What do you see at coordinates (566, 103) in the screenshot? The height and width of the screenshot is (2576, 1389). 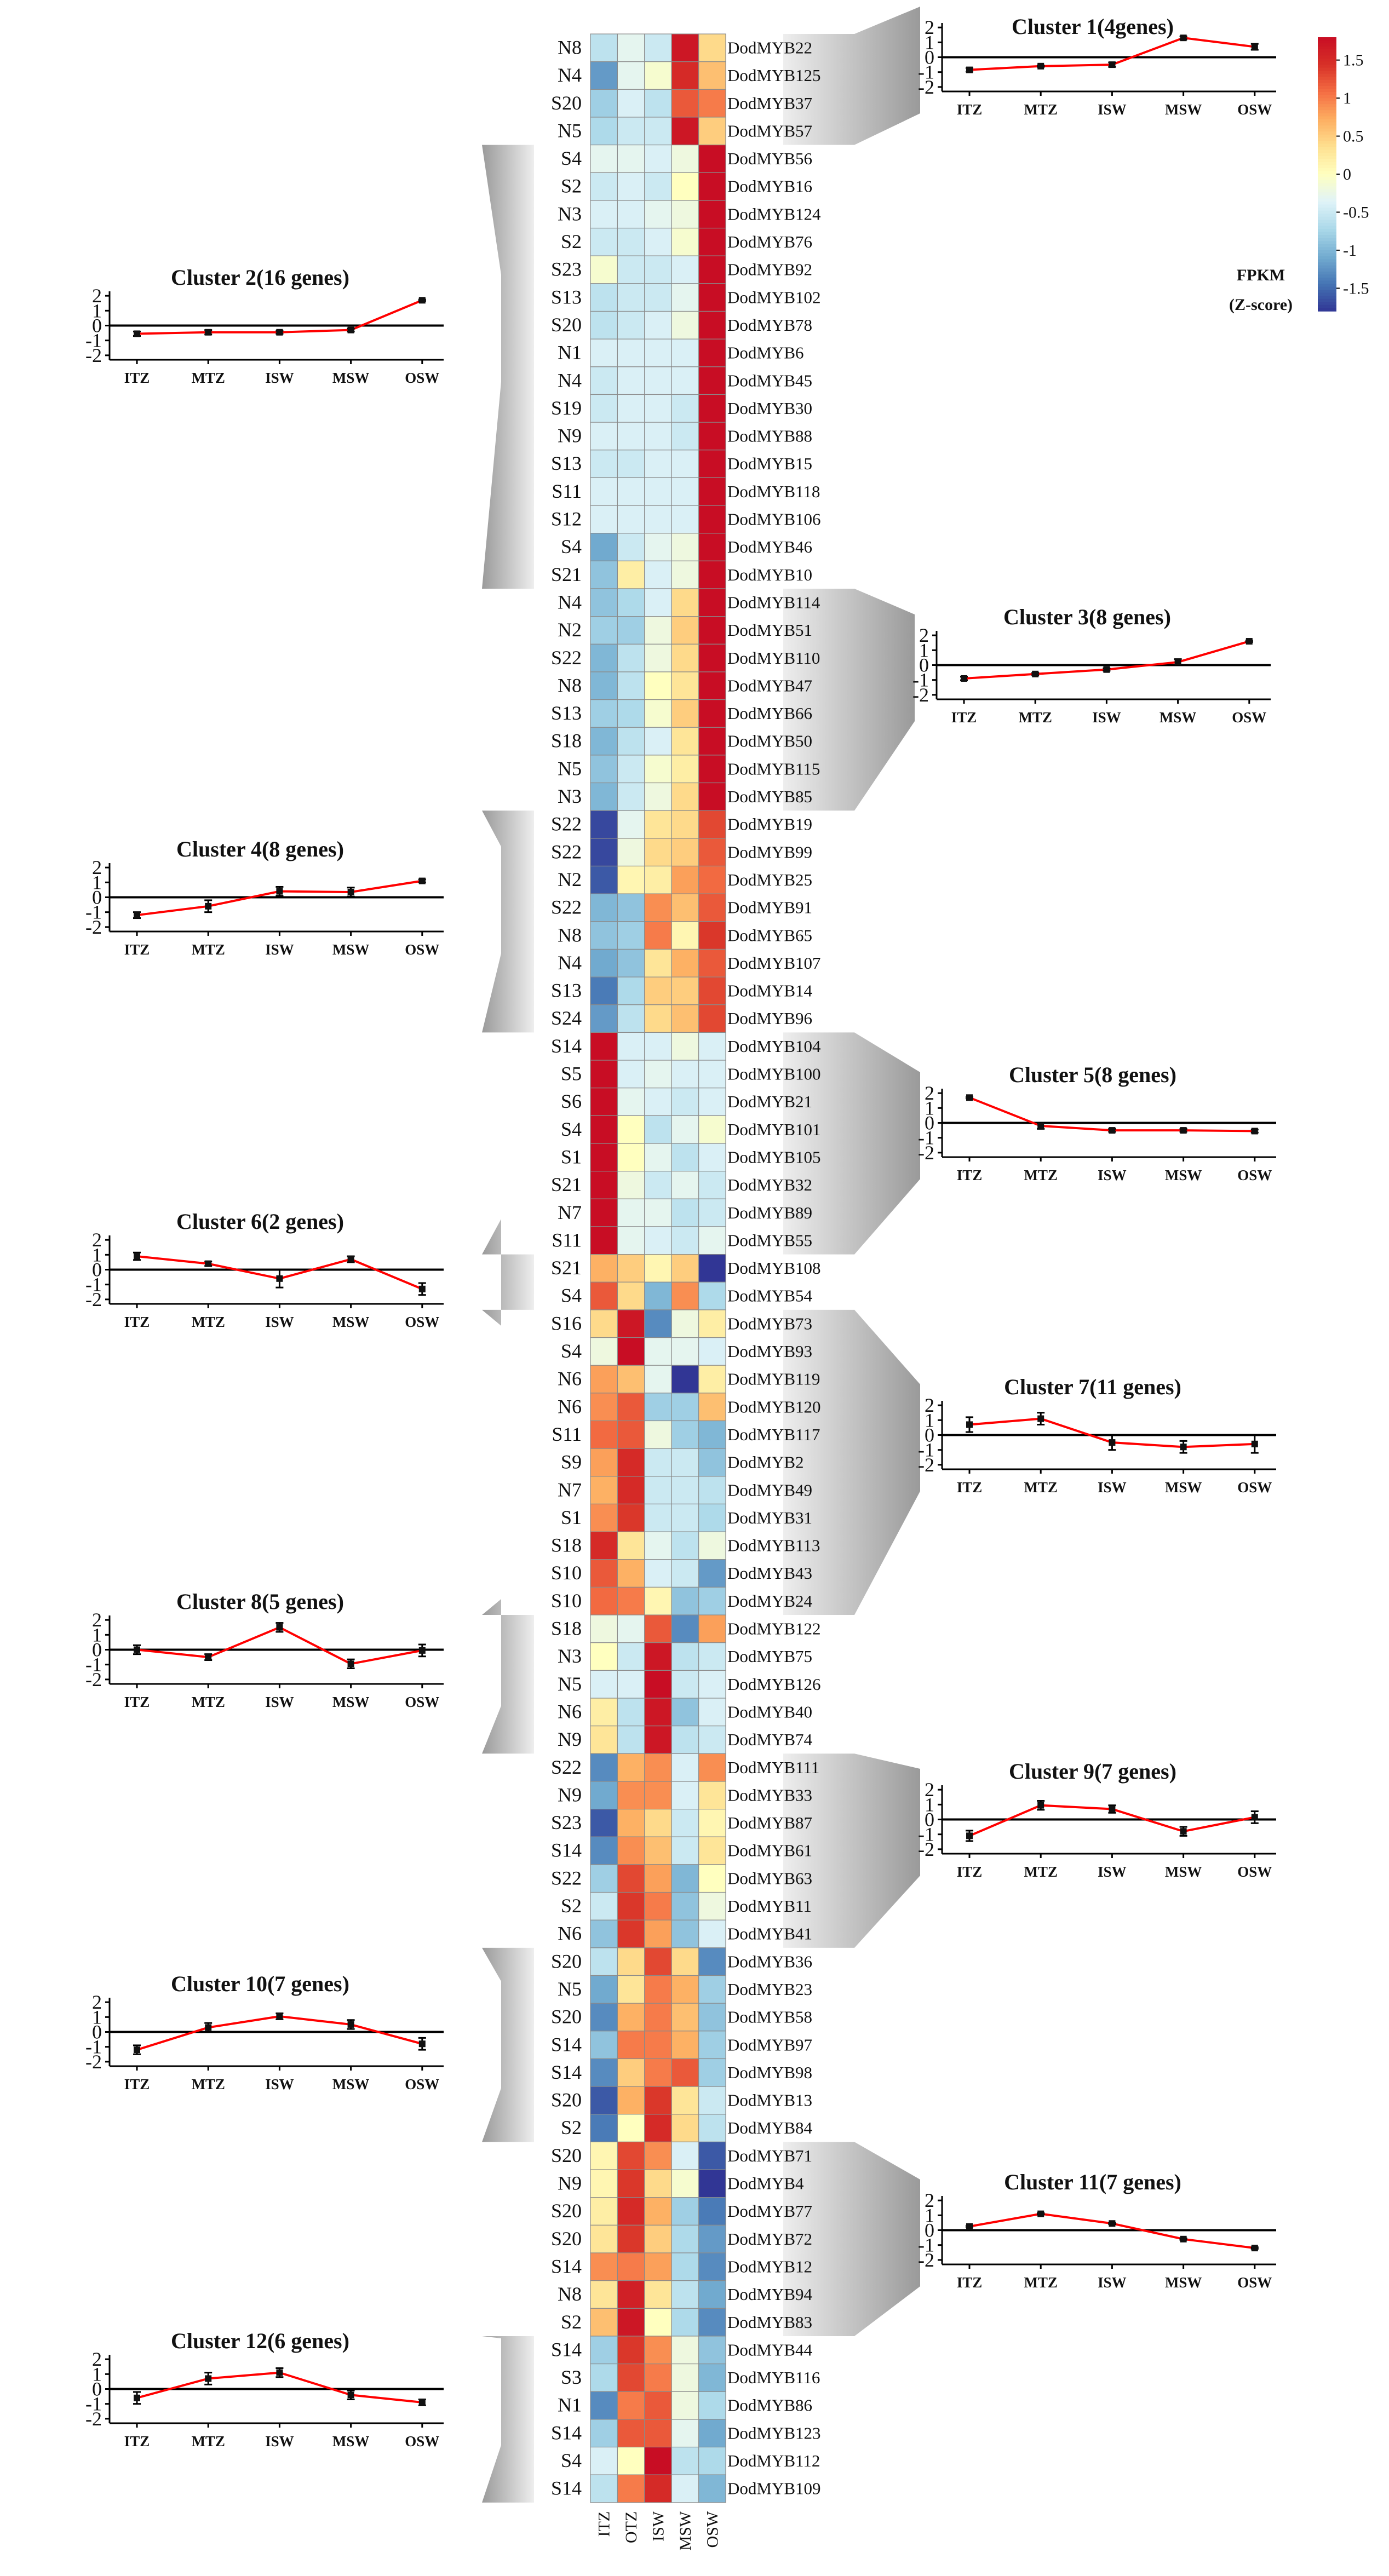 I see `sample-label: S20` at bounding box center [566, 103].